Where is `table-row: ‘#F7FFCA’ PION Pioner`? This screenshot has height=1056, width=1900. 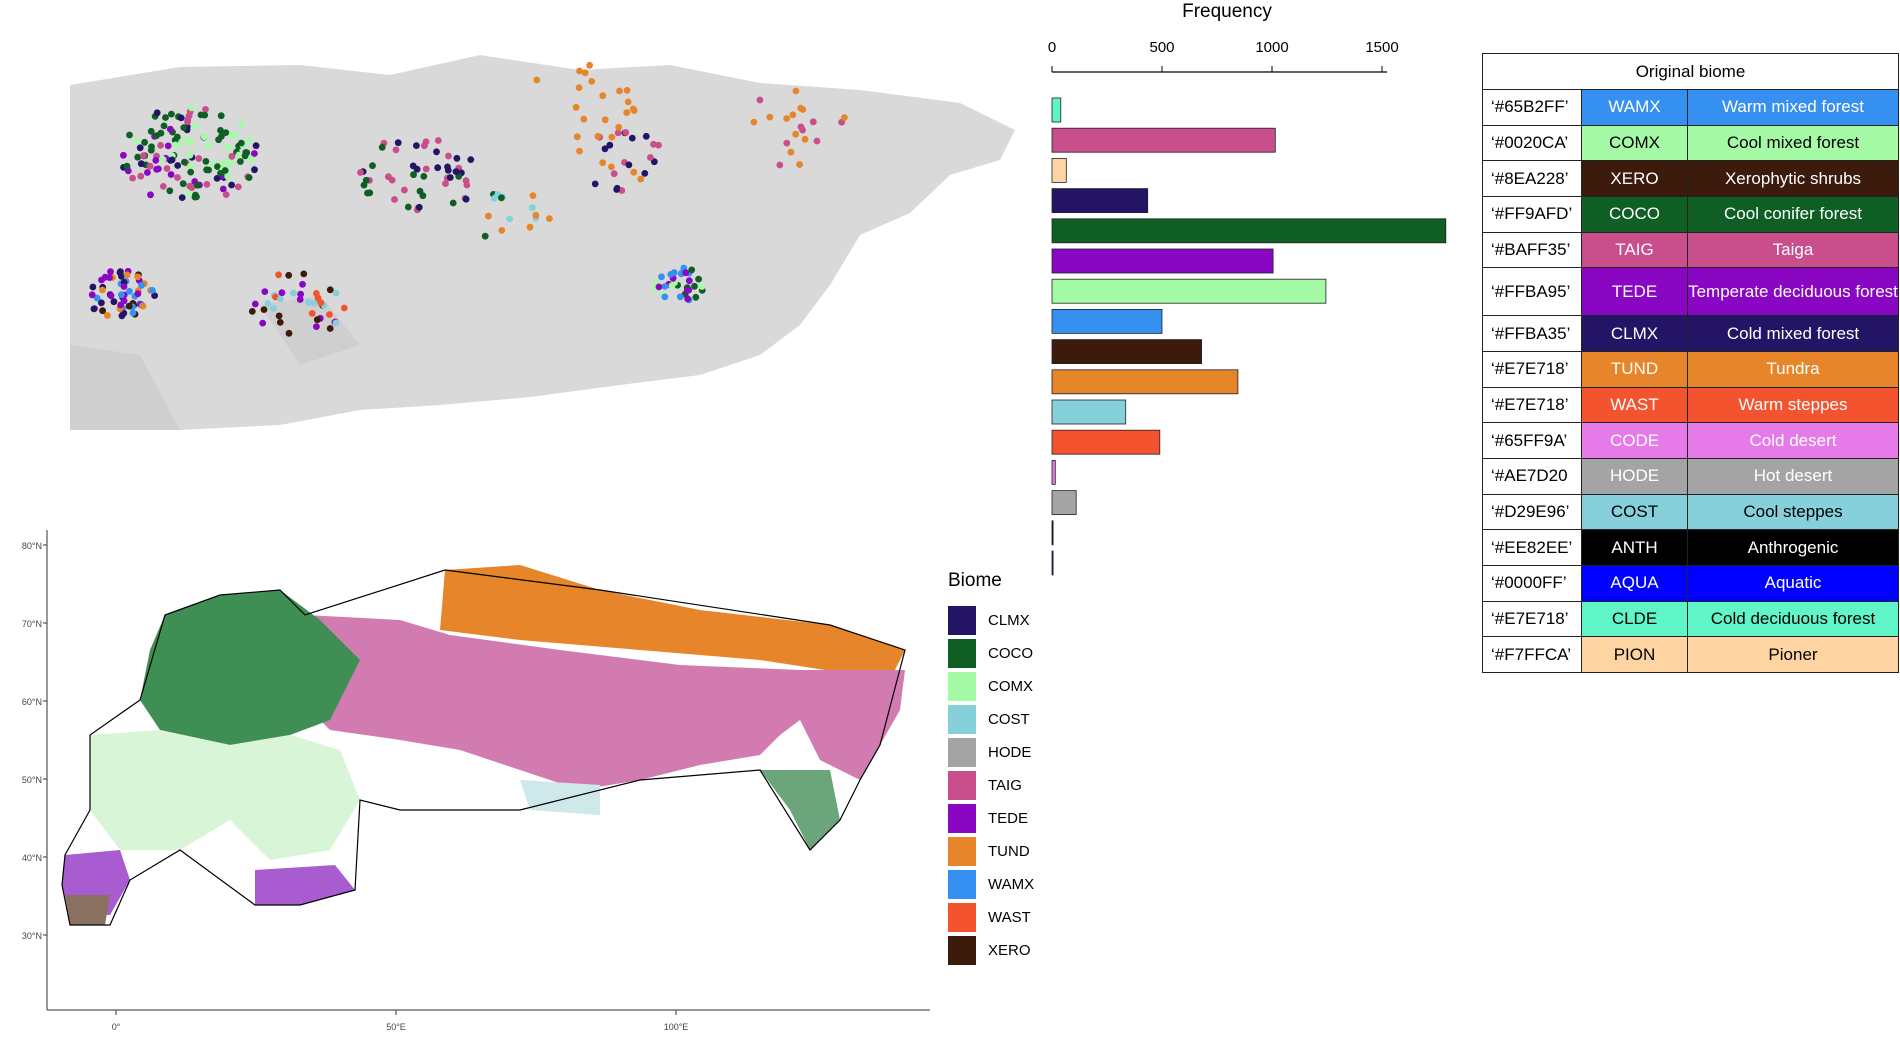 table-row: ‘#F7FFCA’ PION Pioner is located at coordinates (1690, 654).